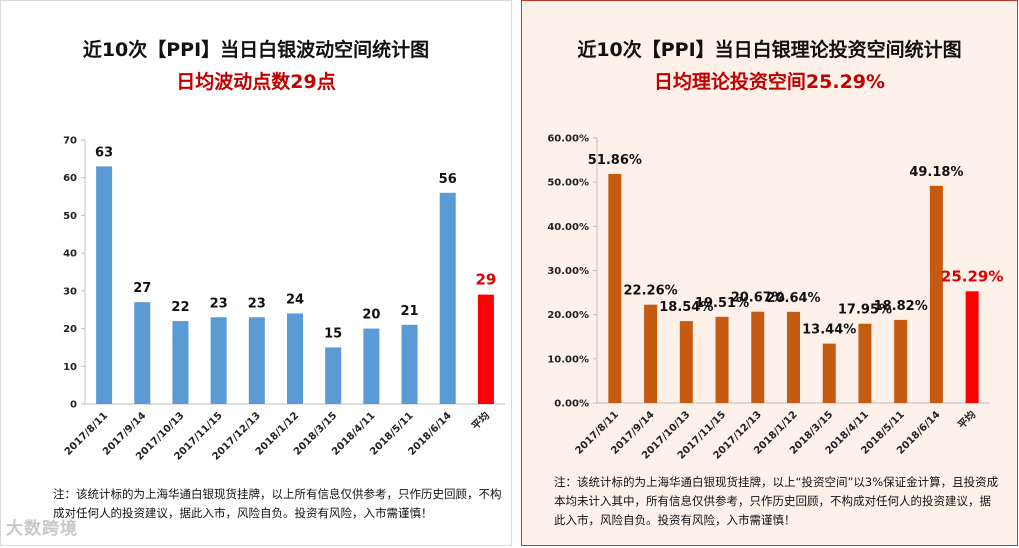 The image size is (1019, 548). Describe the element at coordinates (936, 172) in the screenshot. I see `right-data-label: 49.18%` at that location.